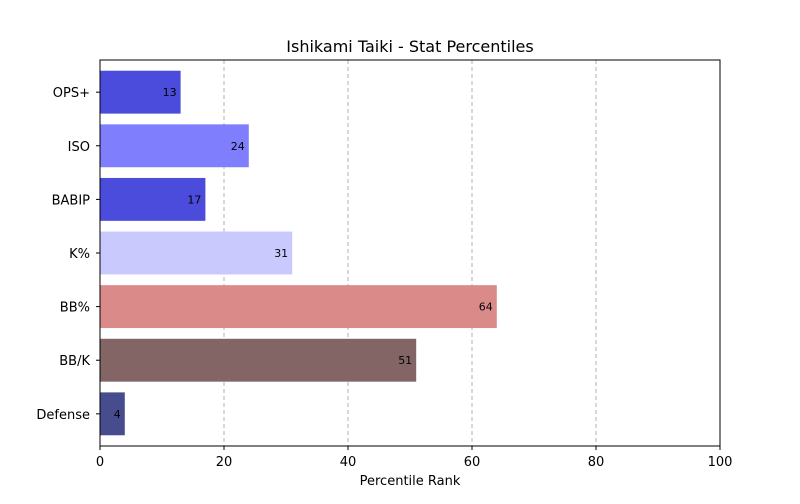  What do you see at coordinates (224, 462) in the screenshot?
I see `x-tick-label: 20` at bounding box center [224, 462].